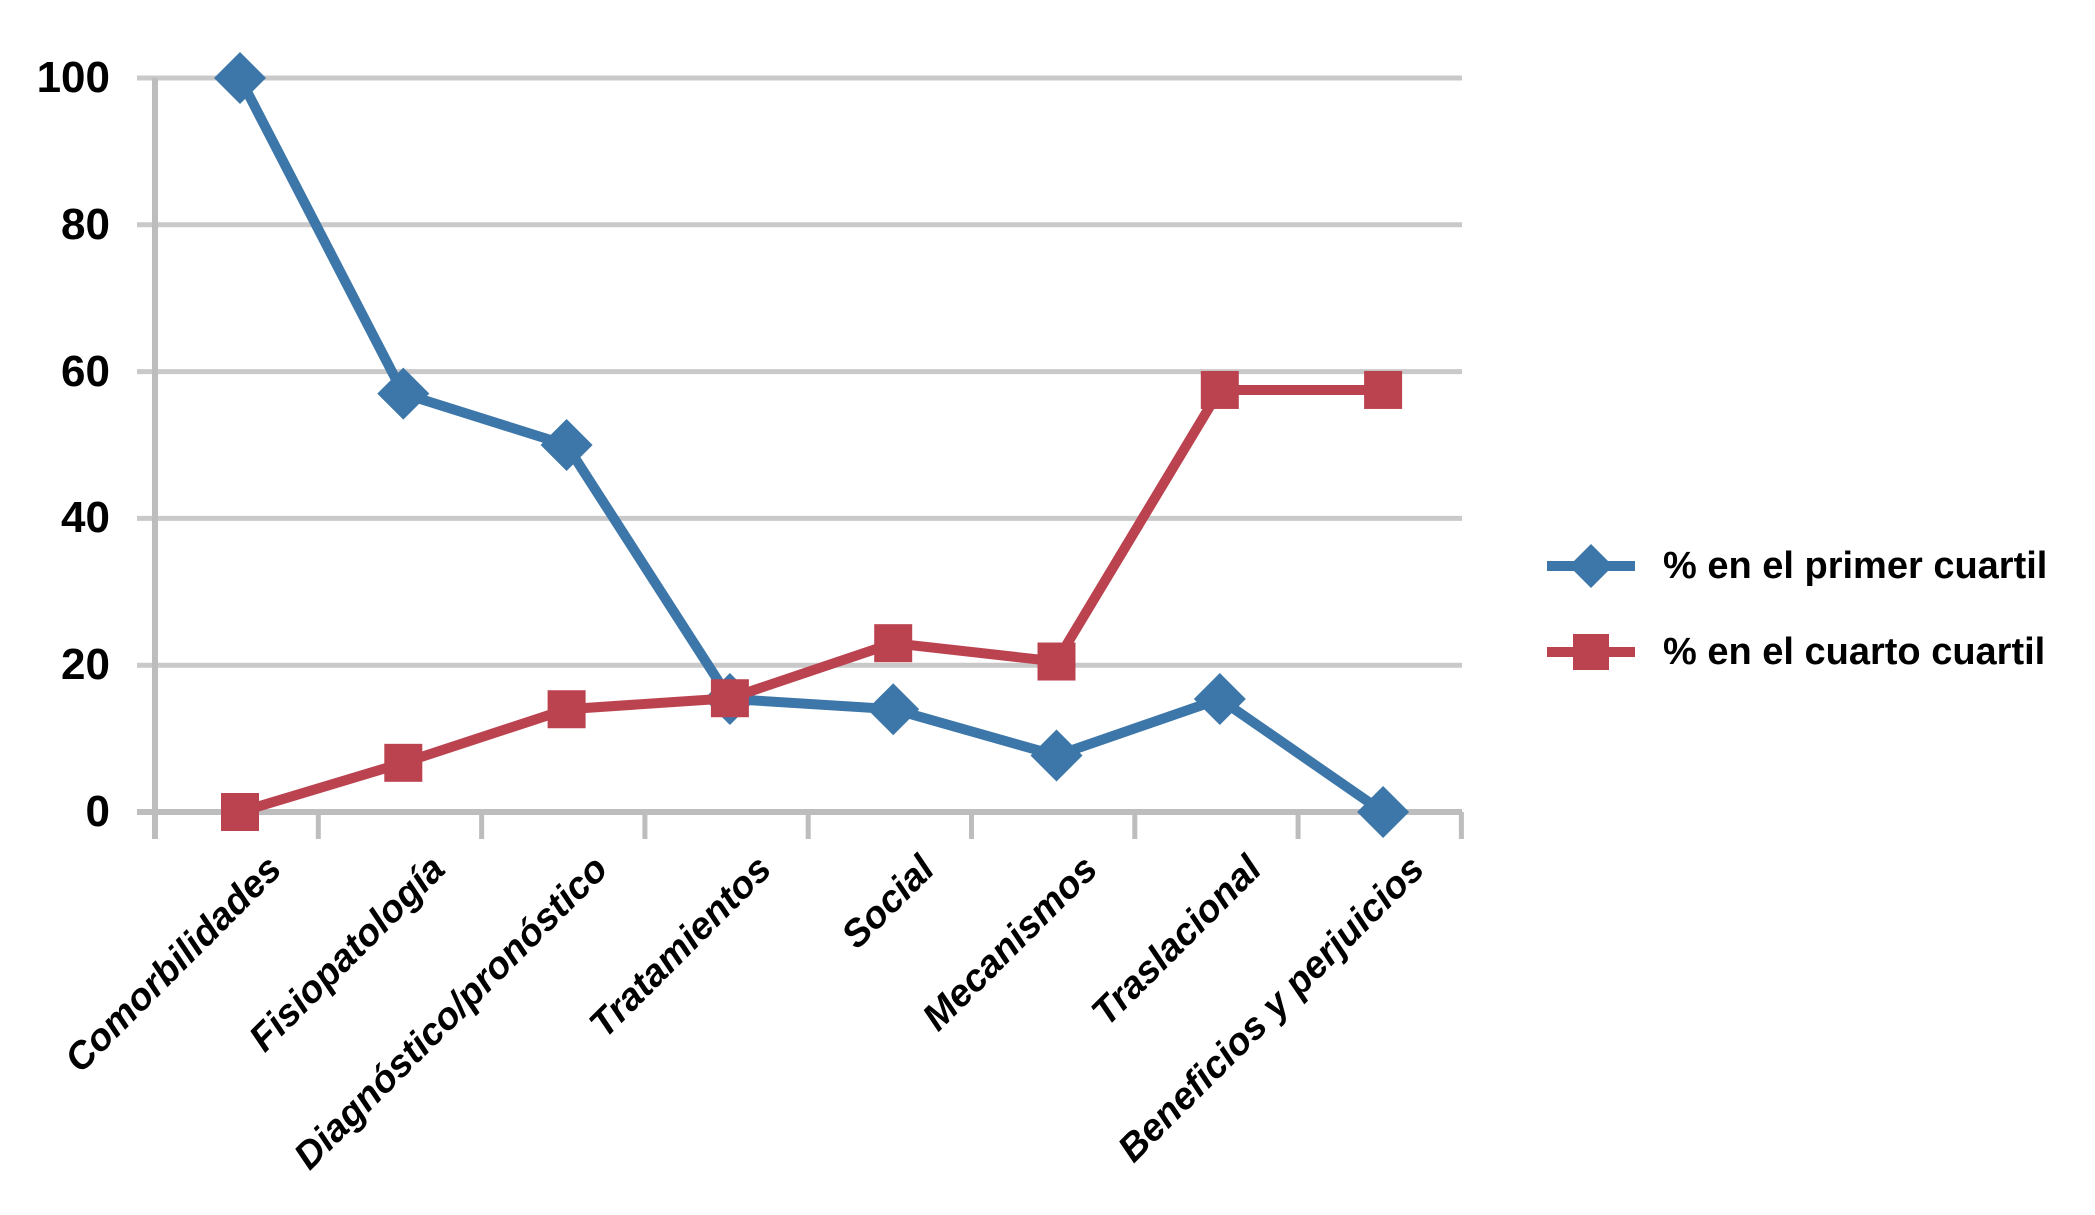 This screenshot has width=2095, height=1215. What do you see at coordinates (1854, 651) in the screenshot?
I see `legend-label-cuarto-cuartil: % en el cuarto cuartil` at bounding box center [1854, 651].